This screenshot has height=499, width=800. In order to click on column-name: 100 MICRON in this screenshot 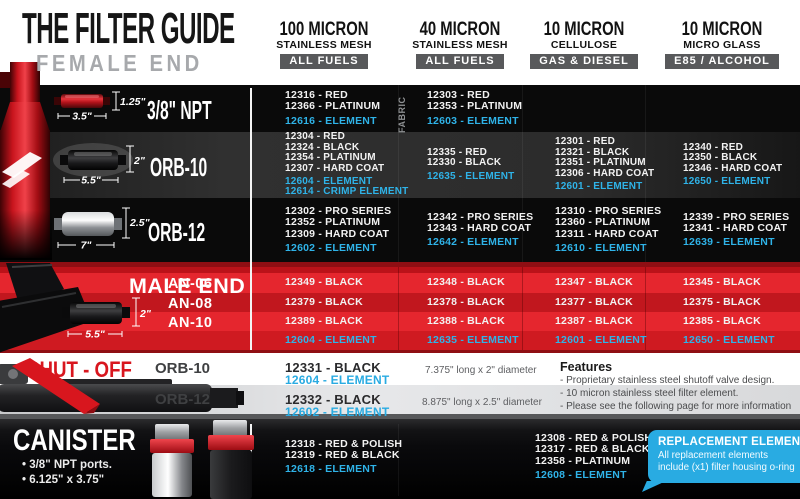, I will do `click(324, 29)`.